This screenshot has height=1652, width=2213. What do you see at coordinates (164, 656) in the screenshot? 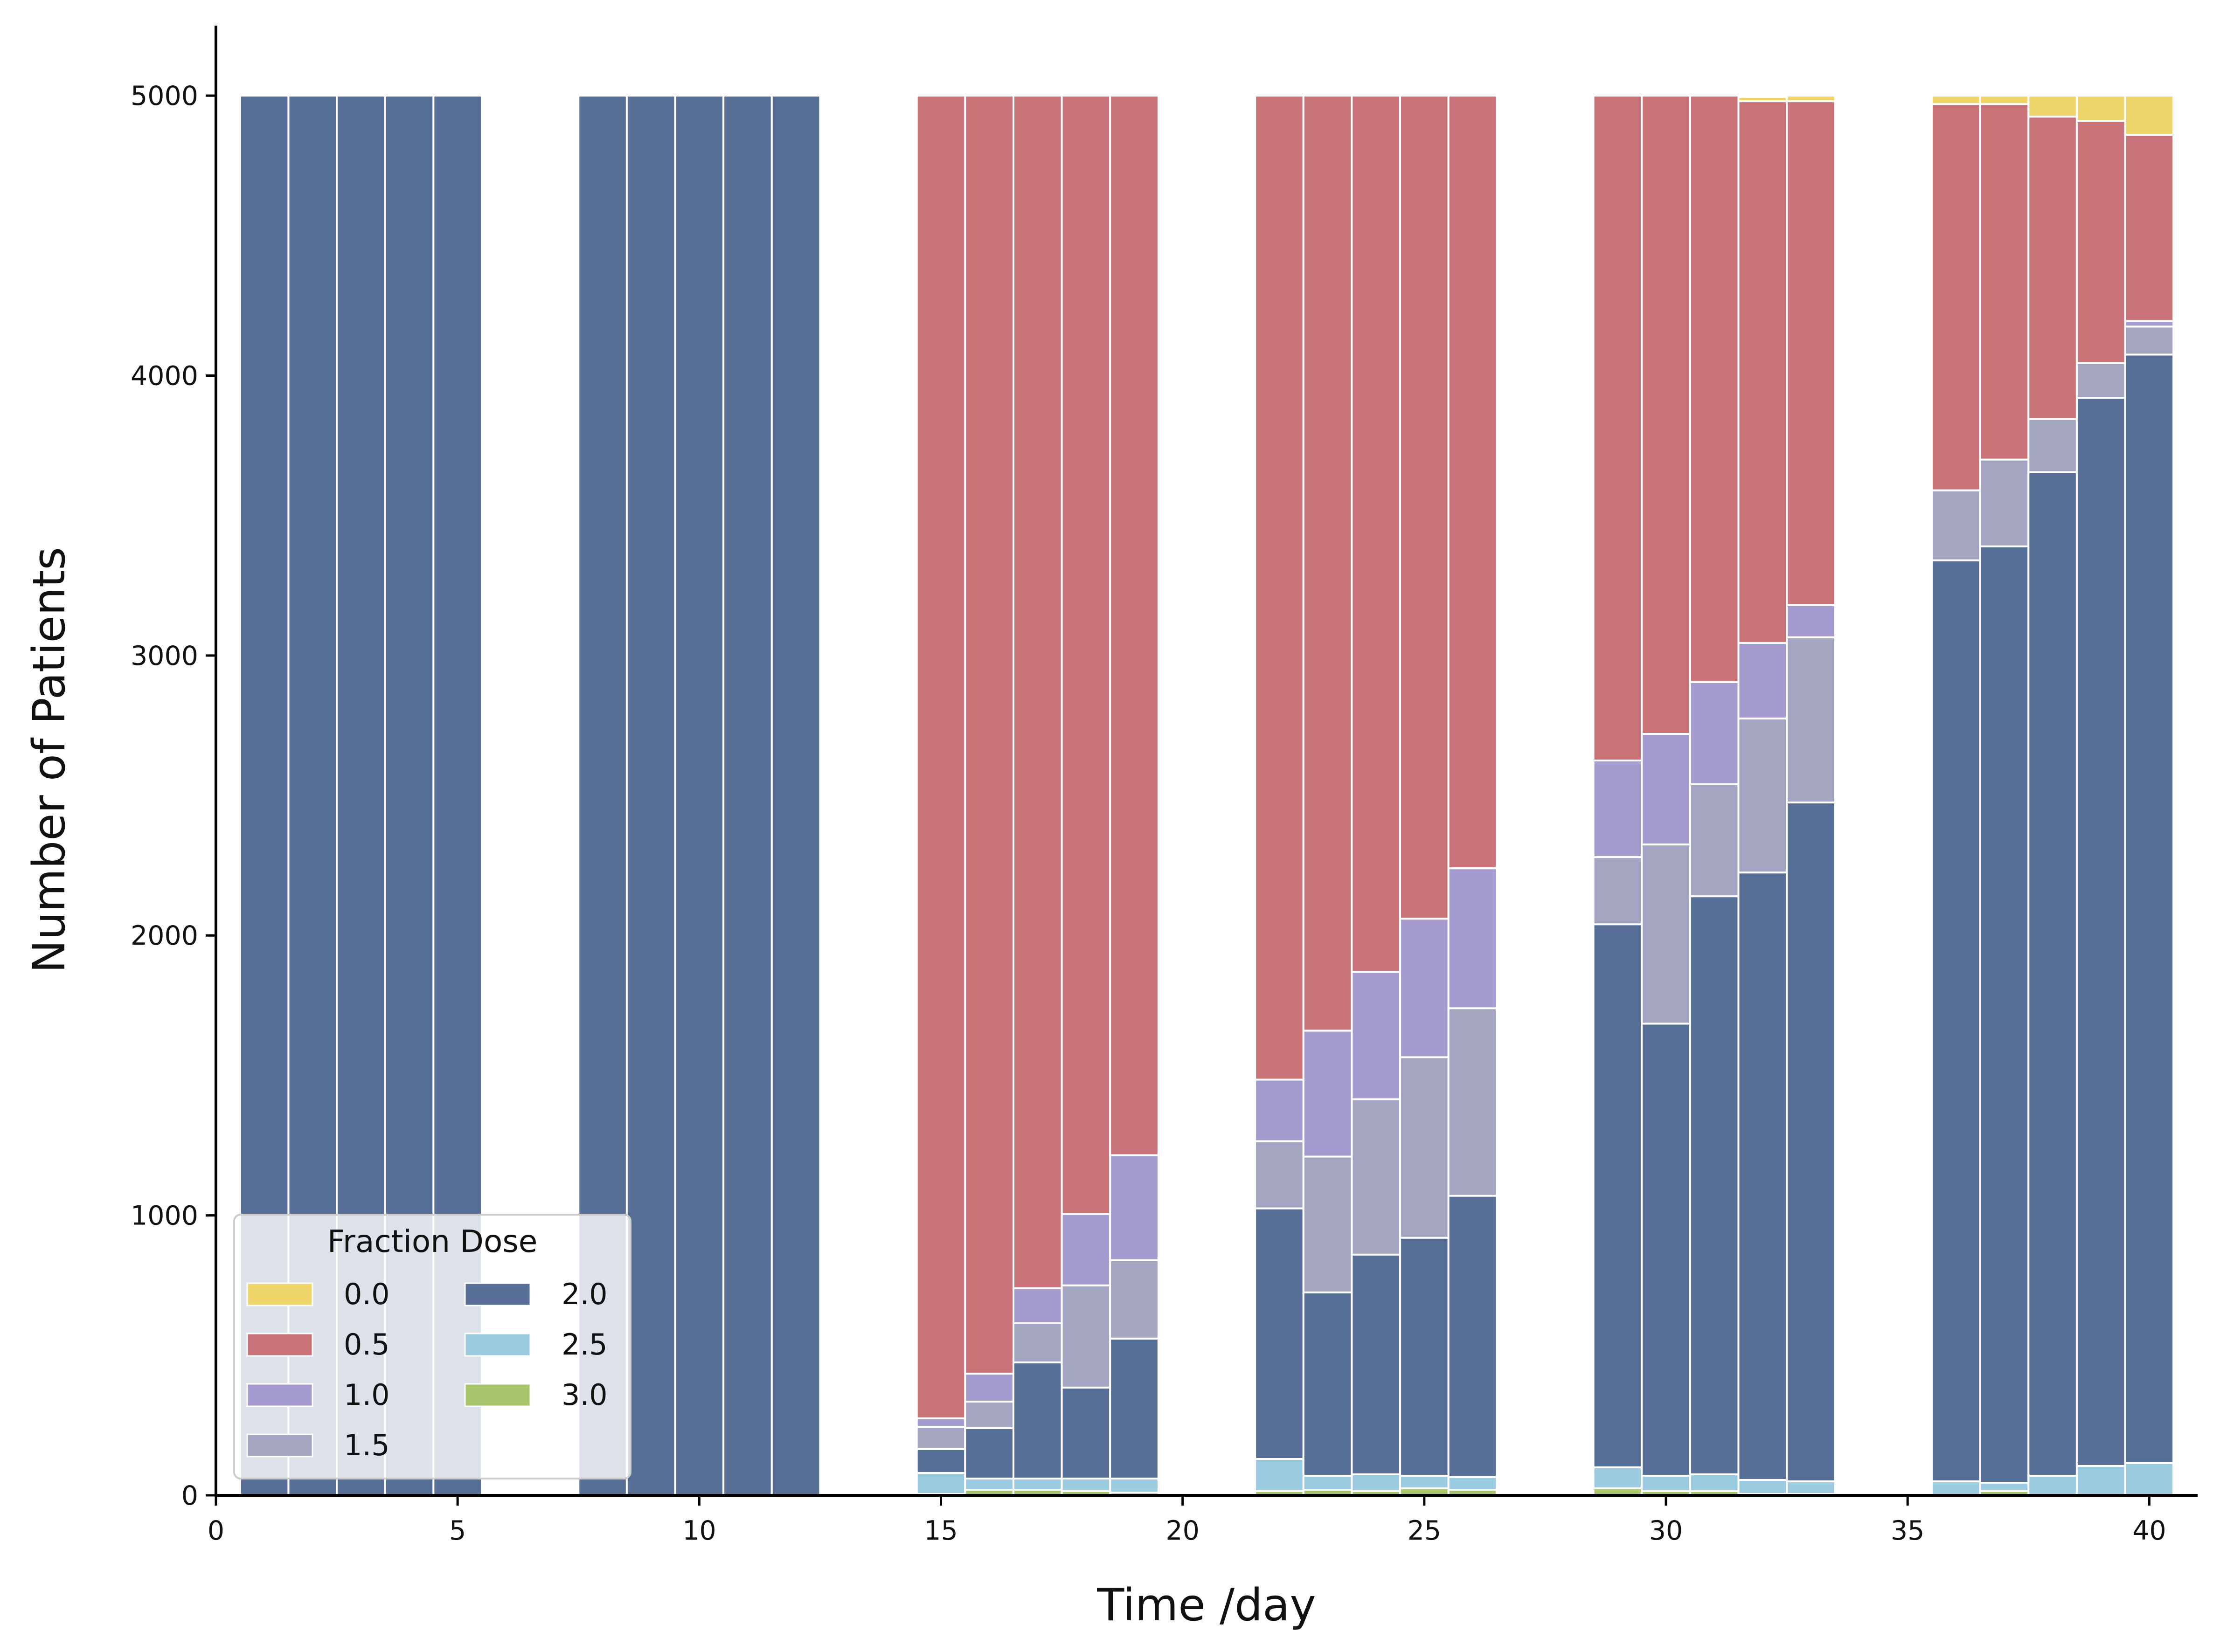
I see `y-tick-label: 3000` at bounding box center [164, 656].